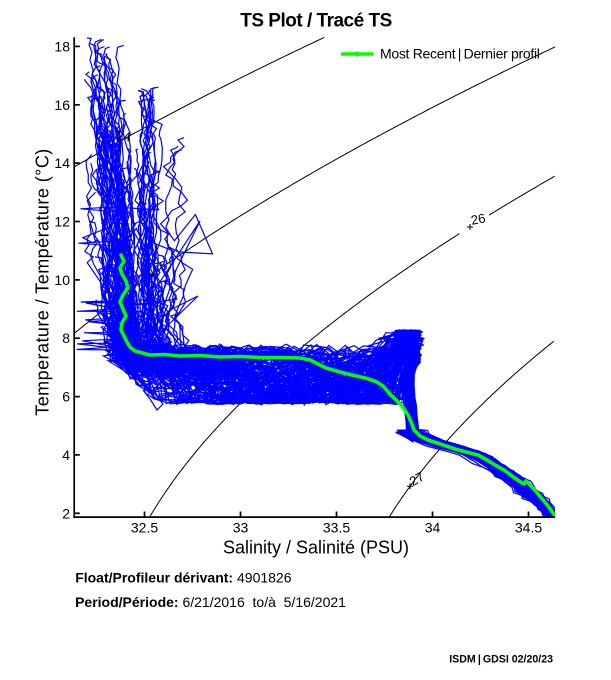 The width and height of the screenshot is (611, 680). Describe the element at coordinates (62, 105) in the screenshot. I see `svg-text: 16` at that location.